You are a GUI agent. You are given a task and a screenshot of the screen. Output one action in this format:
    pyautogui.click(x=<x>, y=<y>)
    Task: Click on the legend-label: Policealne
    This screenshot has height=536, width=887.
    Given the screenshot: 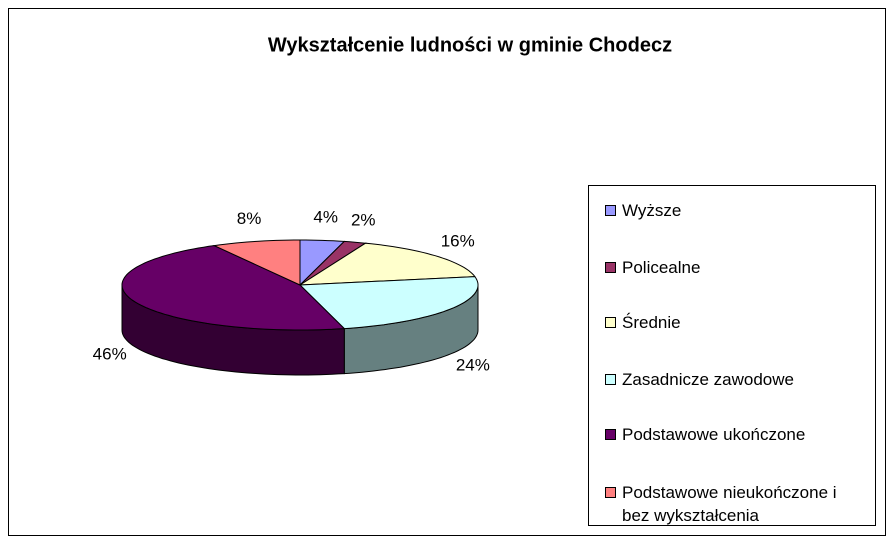 What is the action you would take?
    pyautogui.click(x=661, y=267)
    